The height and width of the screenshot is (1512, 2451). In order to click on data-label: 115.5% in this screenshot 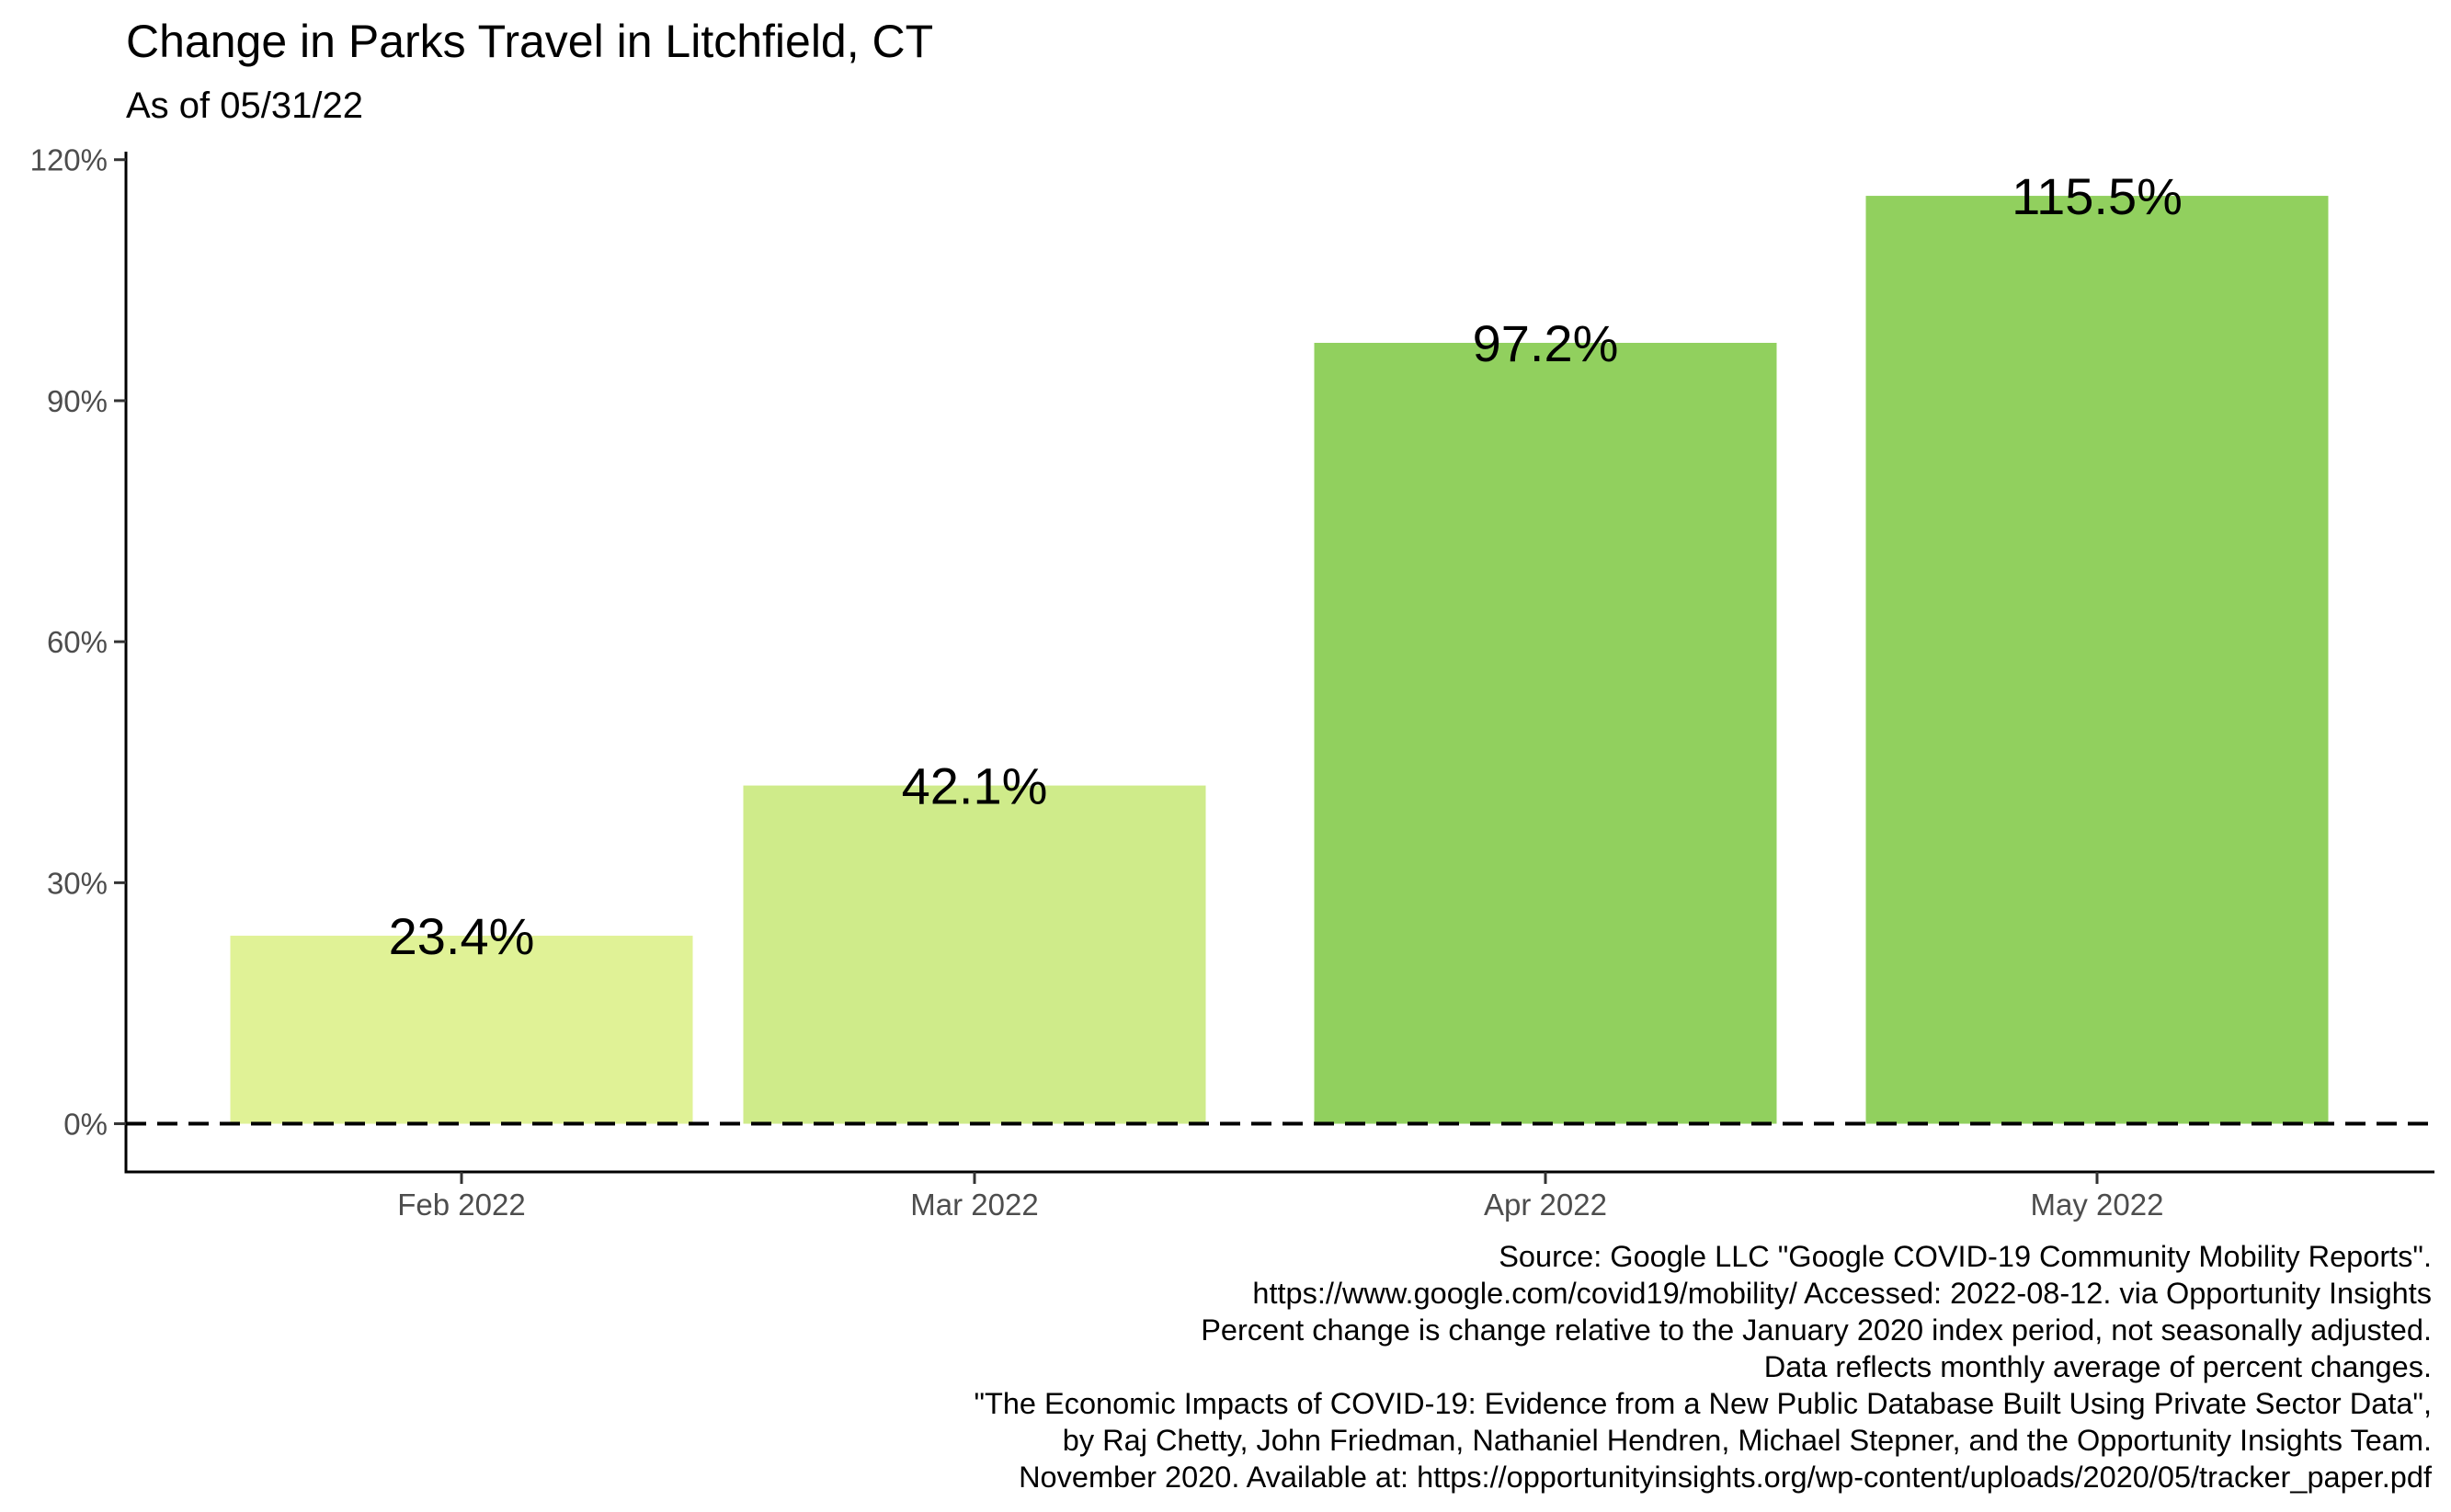, I will do `click(2097, 196)`.